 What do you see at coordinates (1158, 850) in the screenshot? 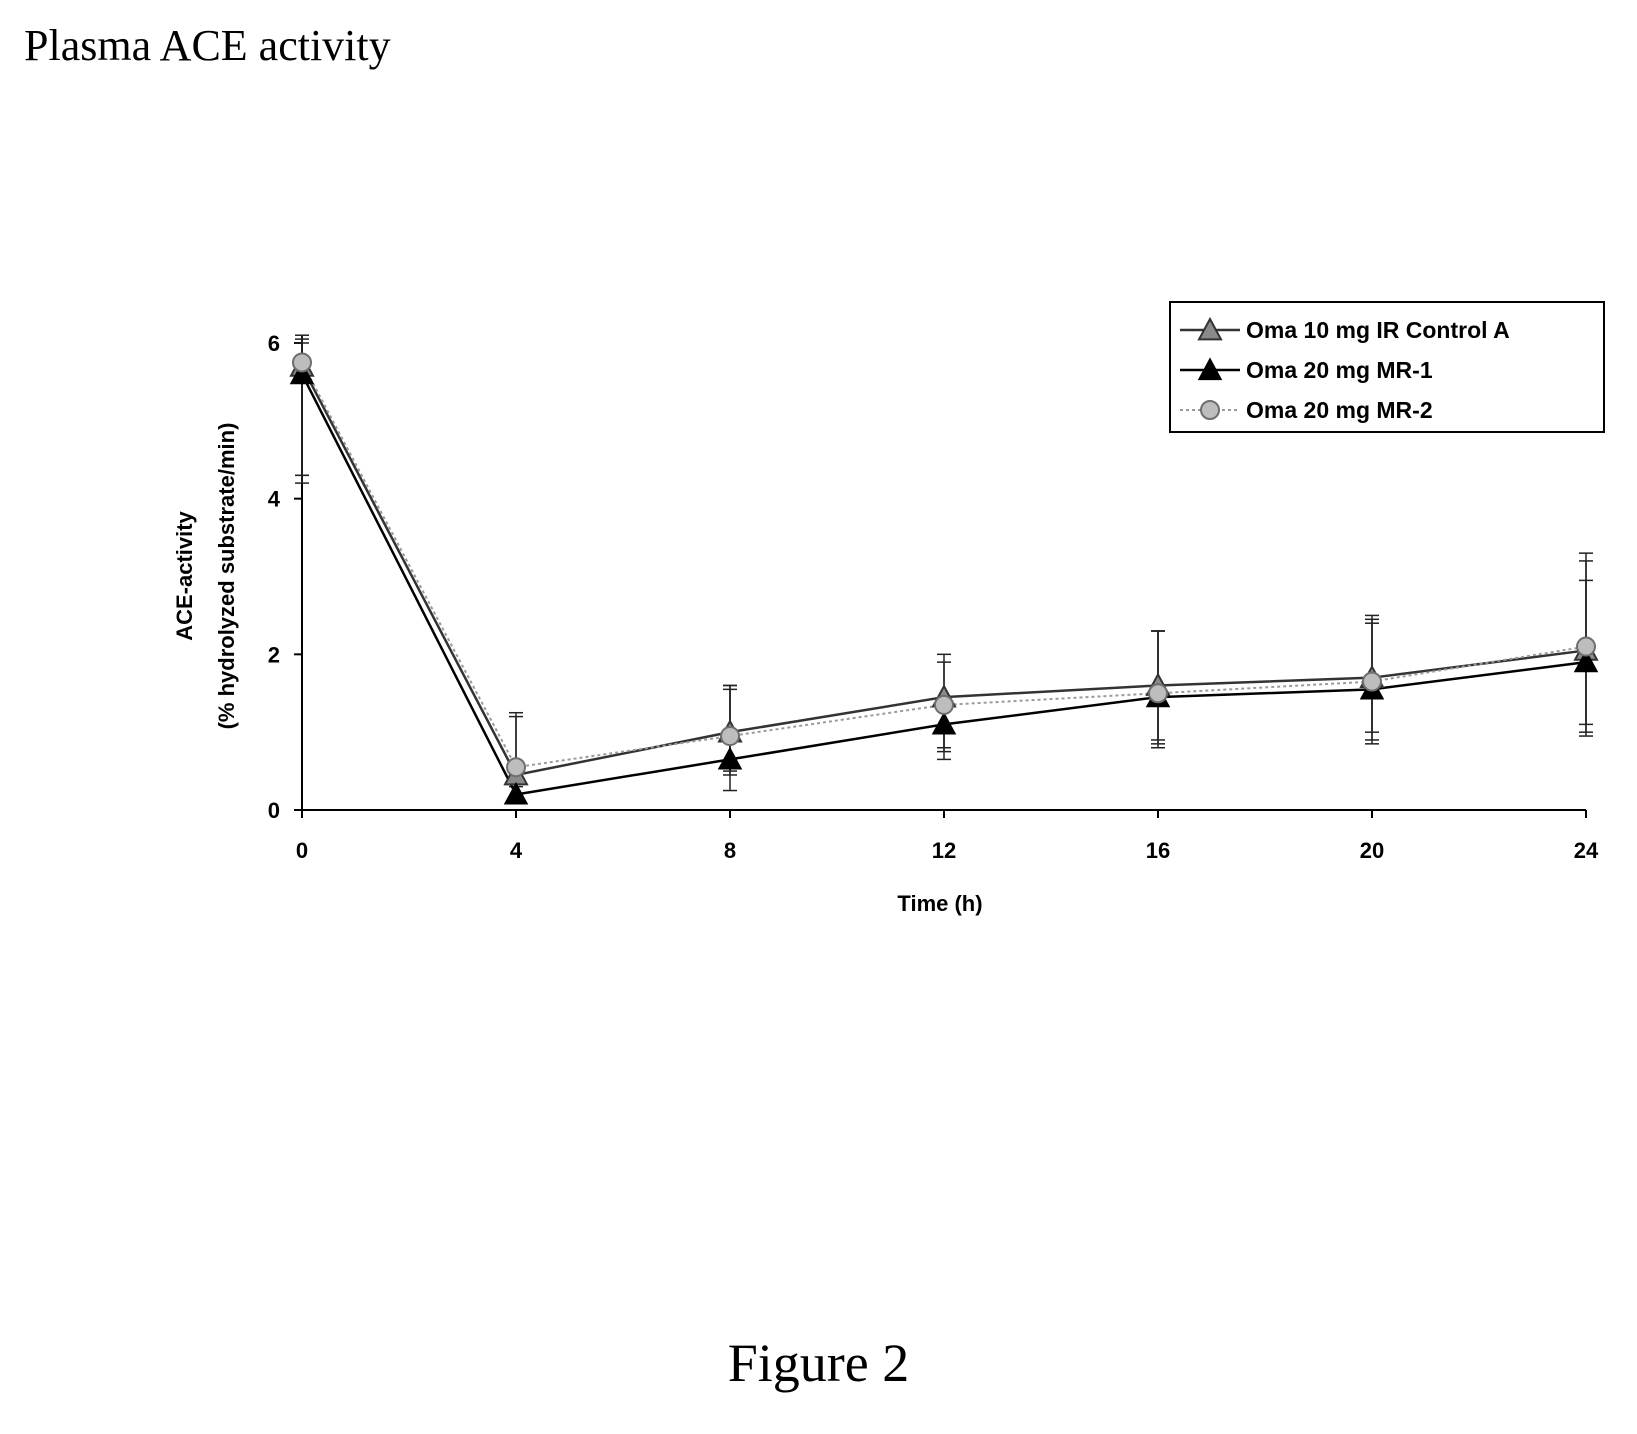
I see `x-tick-label: 16` at bounding box center [1158, 850].